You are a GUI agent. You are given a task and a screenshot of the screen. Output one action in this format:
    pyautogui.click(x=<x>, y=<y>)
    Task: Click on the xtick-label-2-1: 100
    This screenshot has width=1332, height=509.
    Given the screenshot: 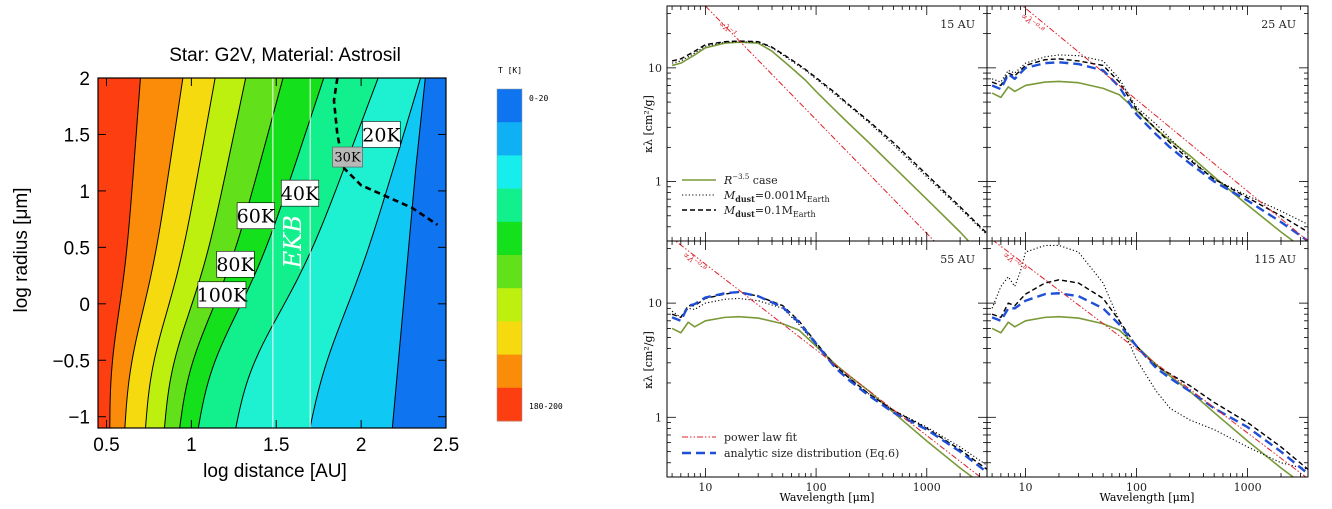 What is the action you would take?
    pyautogui.click(x=816, y=487)
    